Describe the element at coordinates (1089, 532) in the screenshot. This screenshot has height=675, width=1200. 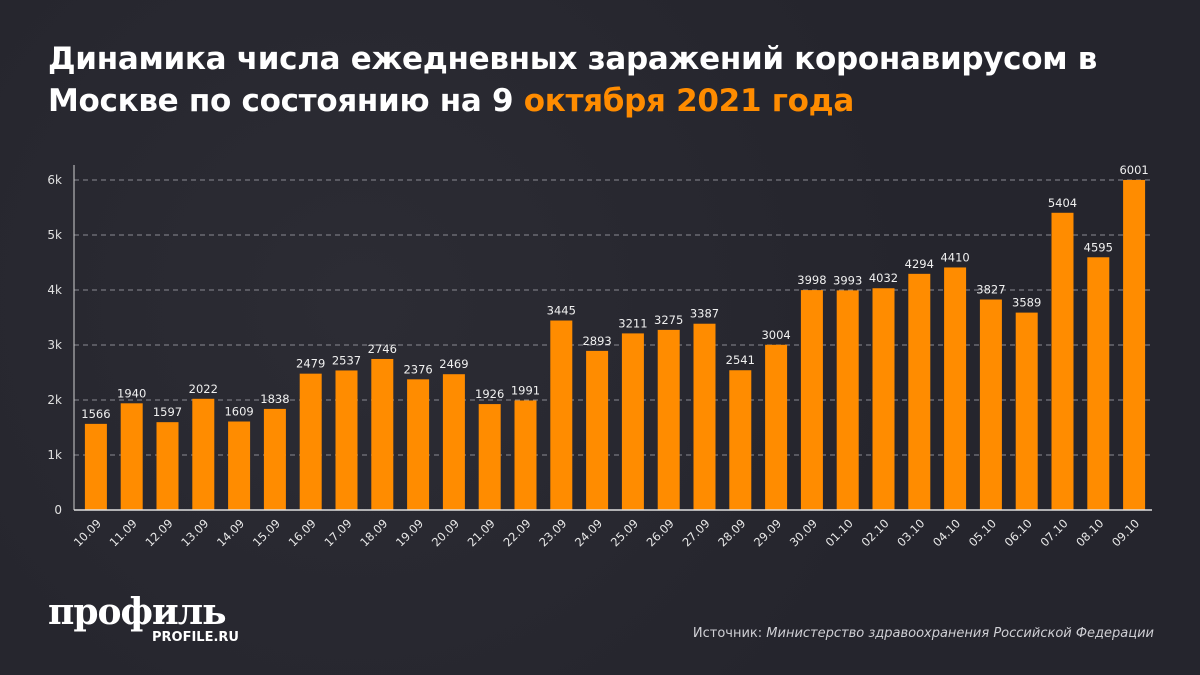
I see `x-tick-label: 08.10` at that location.